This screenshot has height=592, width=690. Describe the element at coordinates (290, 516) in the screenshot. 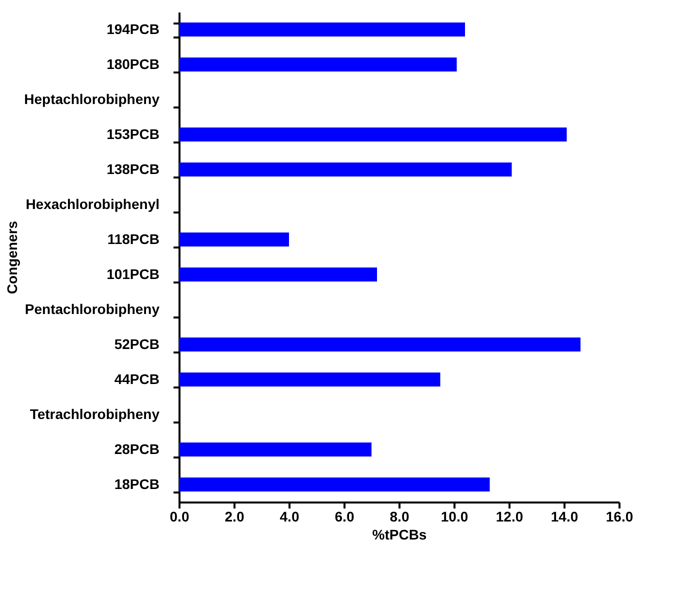

I see `x-tick-label: 4.0` at that location.